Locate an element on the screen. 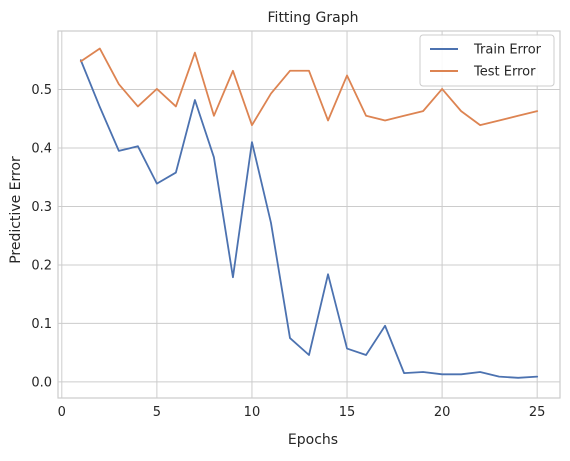  y-tick-label: 0.5 is located at coordinates (41, 90).